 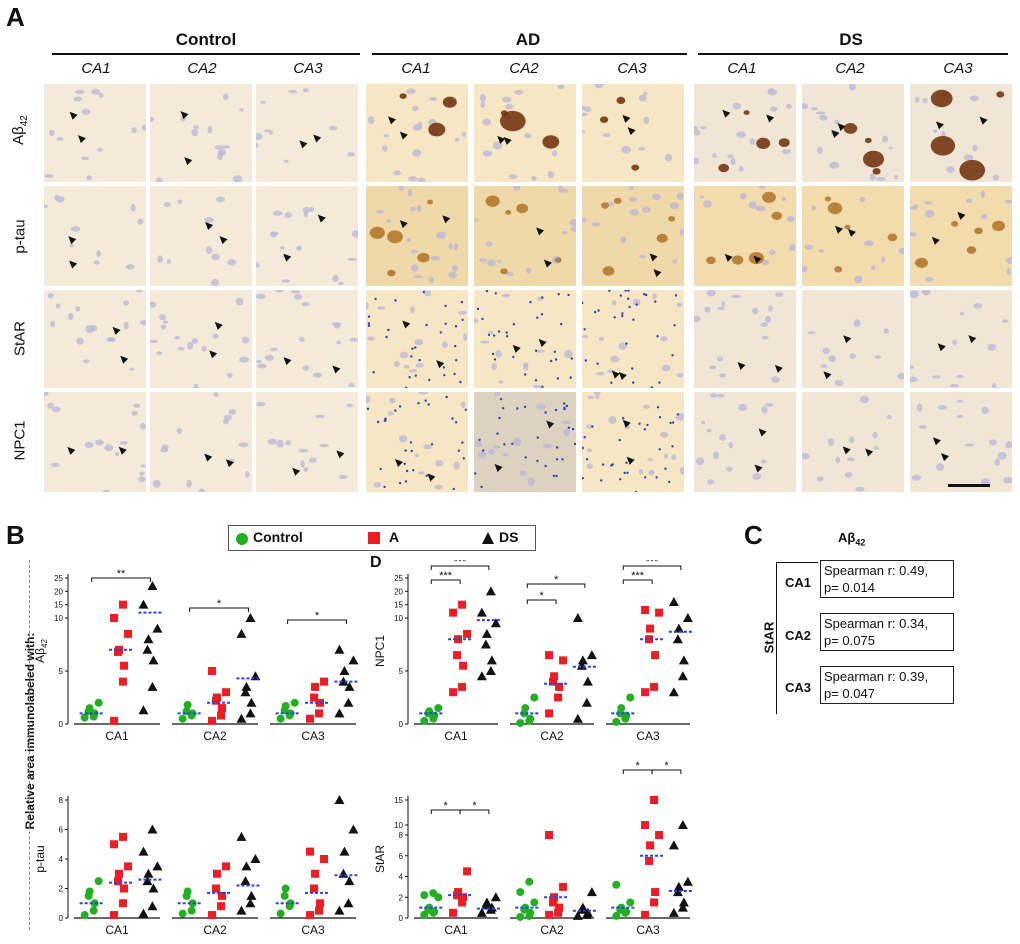 What do you see at coordinates (753, 535) in the screenshot?
I see `panel-c-letter: C` at bounding box center [753, 535].